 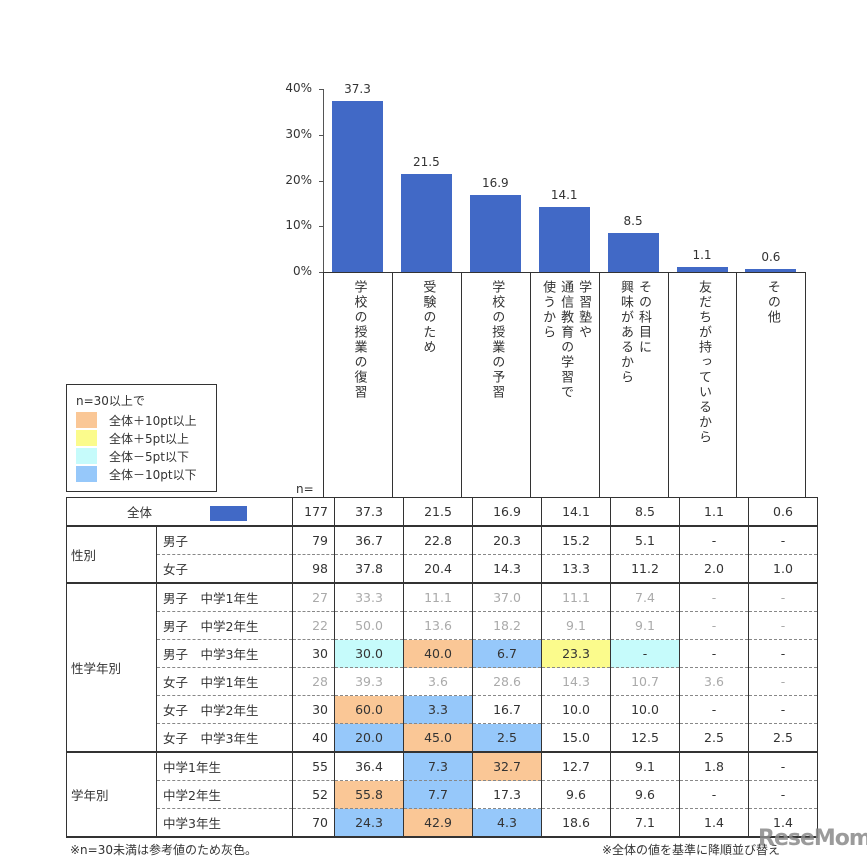 What do you see at coordinates (313, 511) in the screenshot?
I see `n-value: 177` at bounding box center [313, 511].